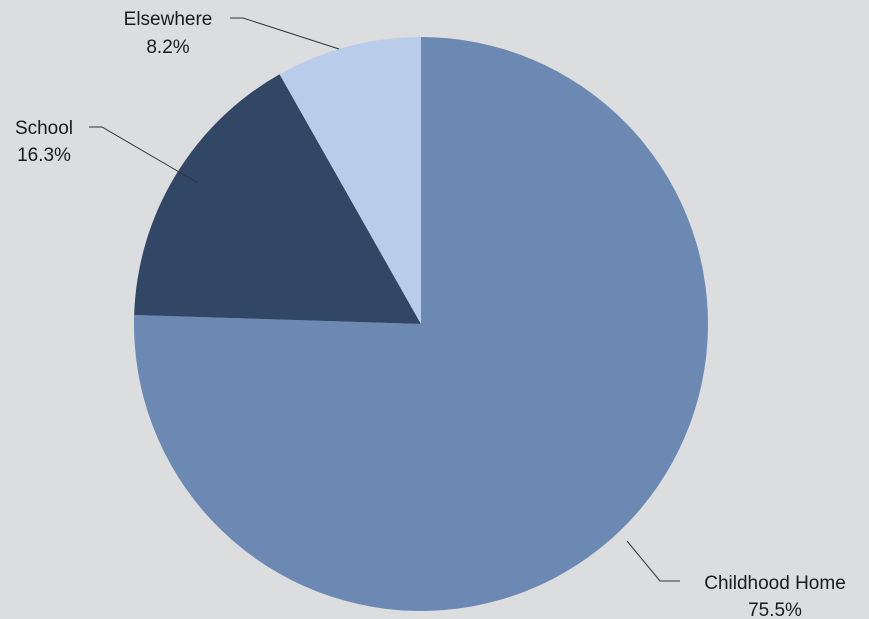  What do you see at coordinates (167, 47) in the screenshot?
I see `slice-label-value: 8.2%` at bounding box center [167, 47].